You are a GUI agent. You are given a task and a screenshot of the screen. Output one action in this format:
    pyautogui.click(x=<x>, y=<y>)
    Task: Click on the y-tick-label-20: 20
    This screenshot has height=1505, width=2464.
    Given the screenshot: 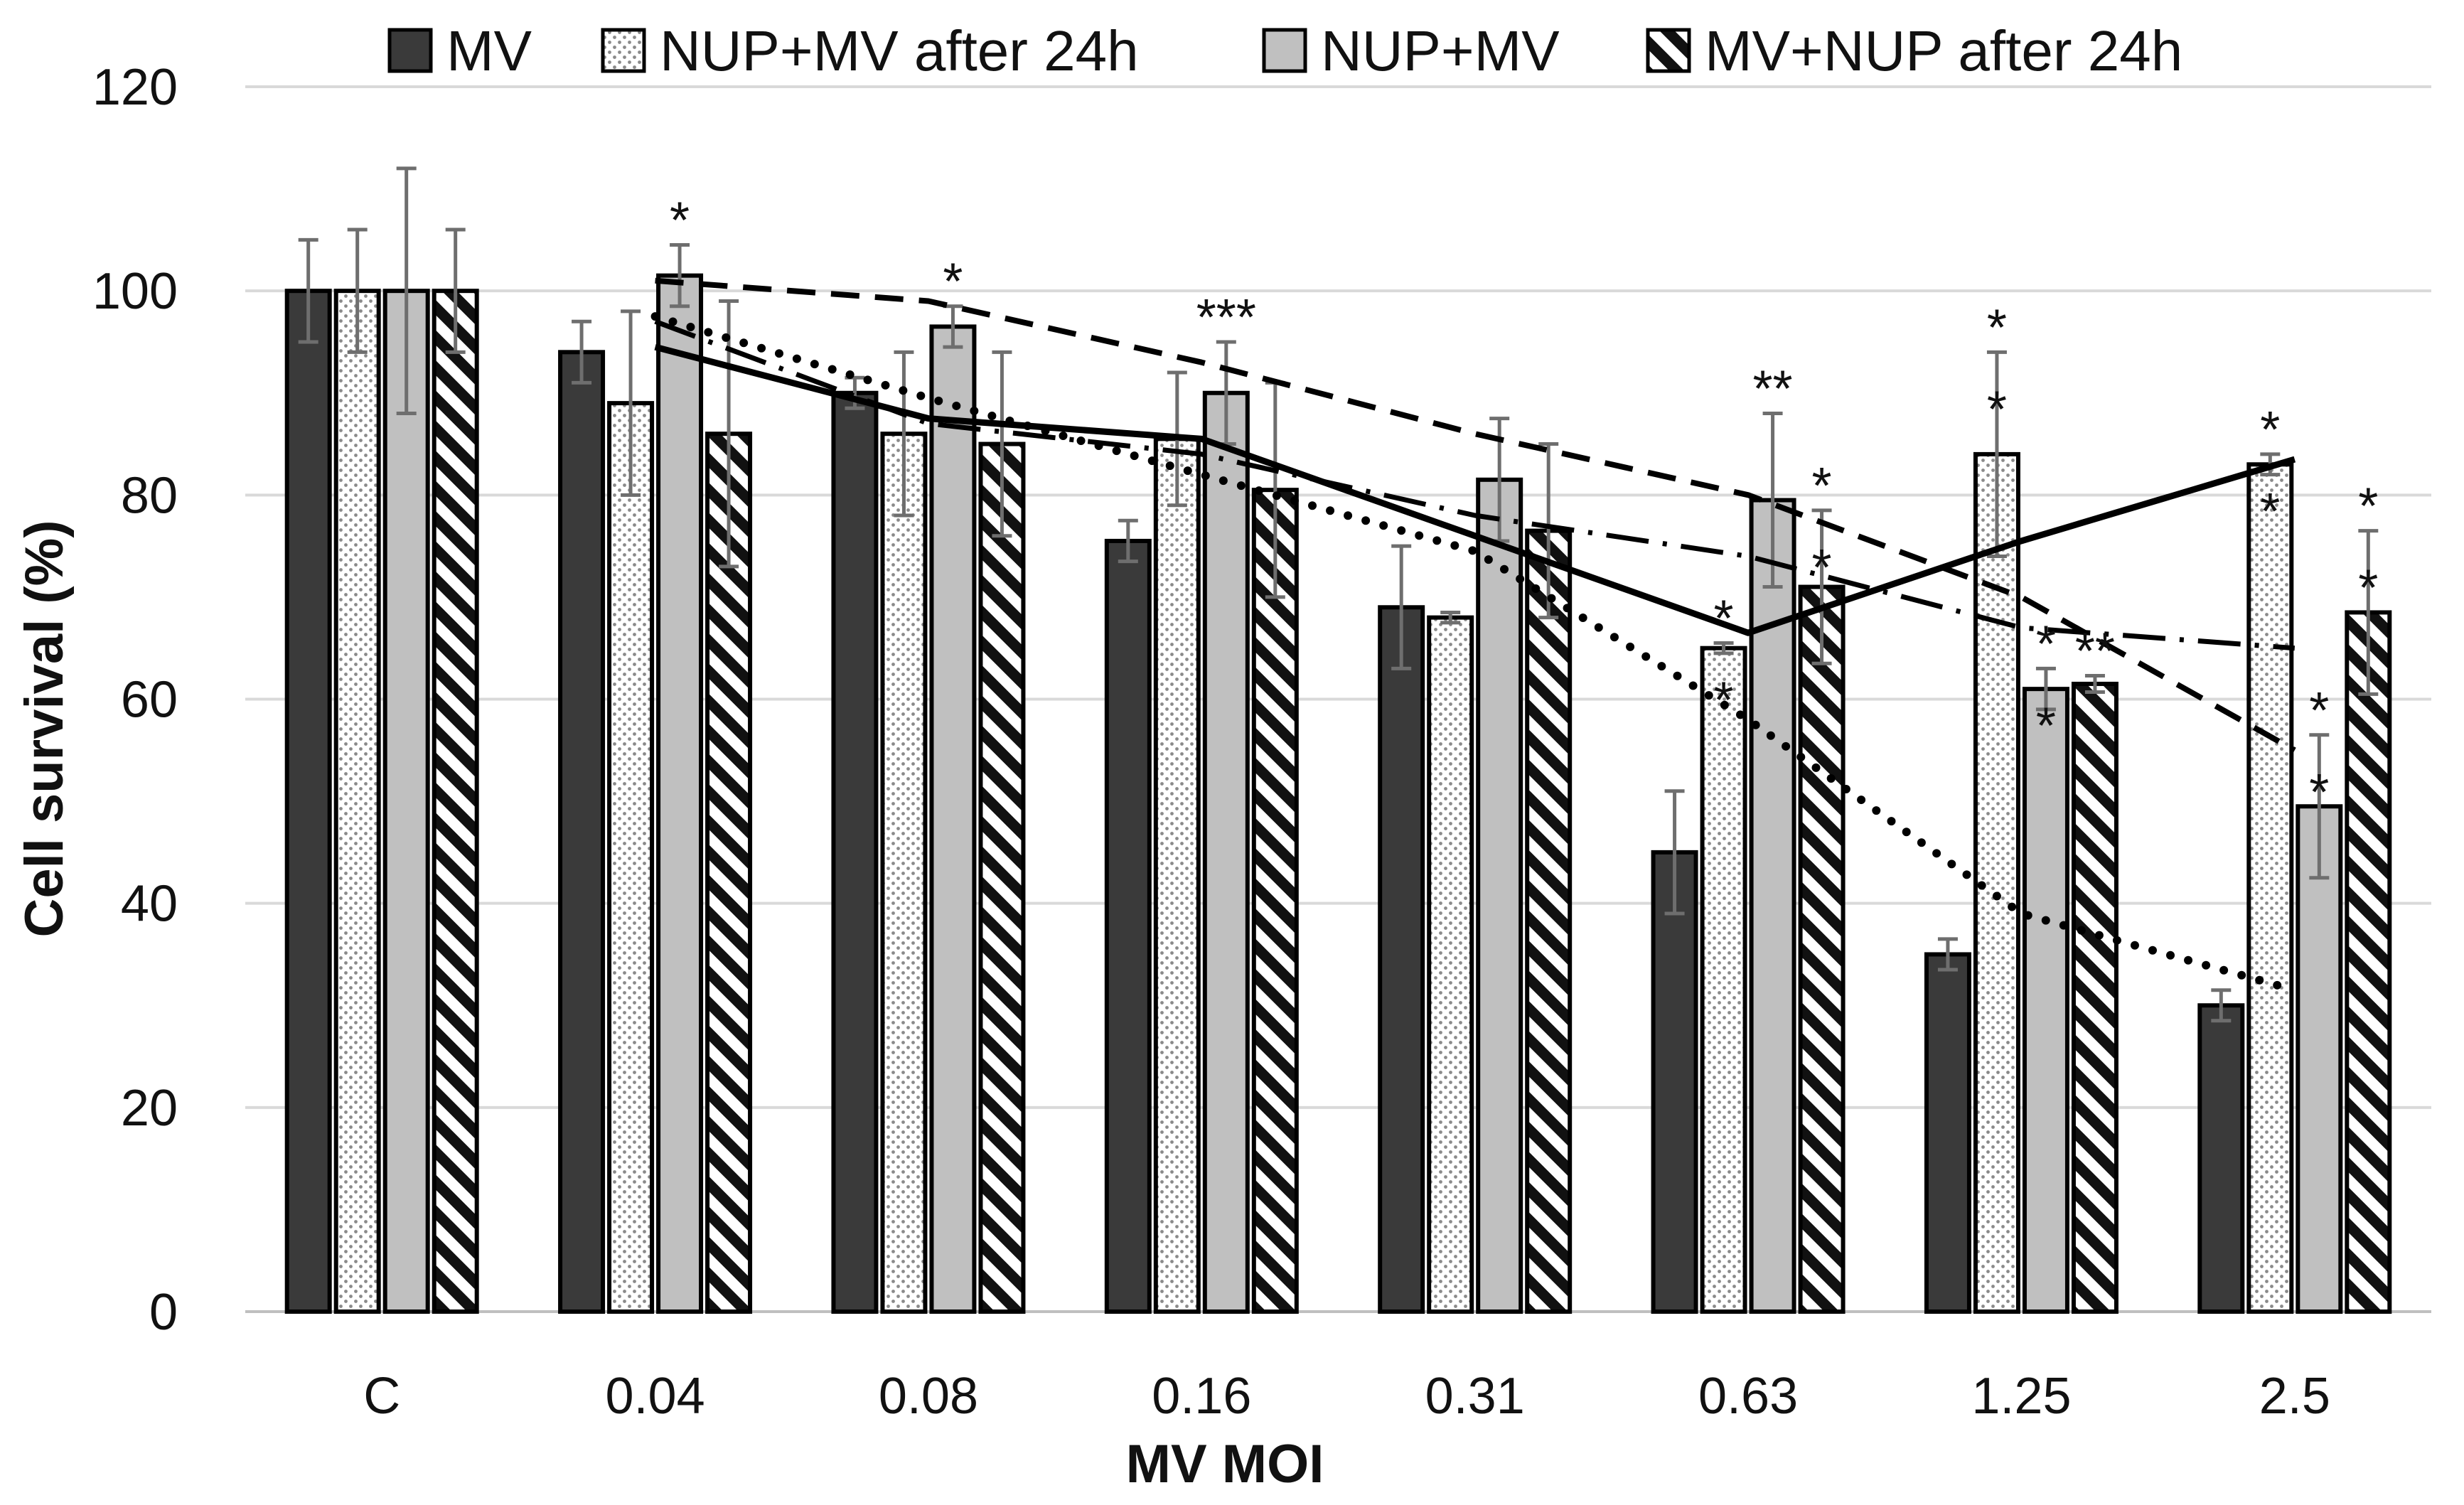 What is the action you would take?
    pyautogui.click(x=149, y=1108)
    